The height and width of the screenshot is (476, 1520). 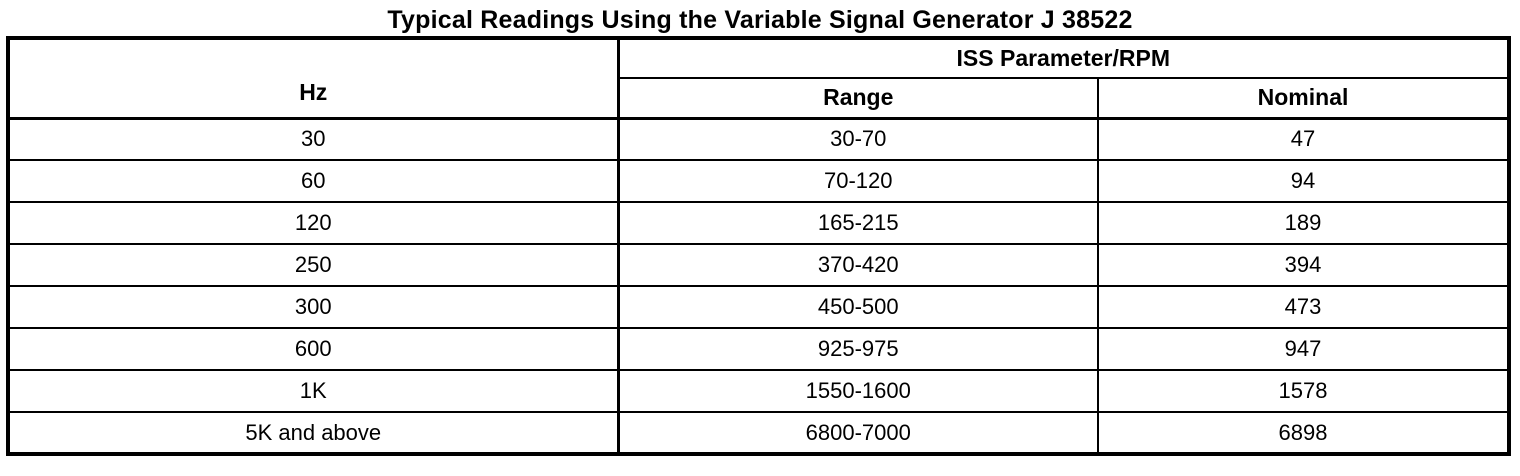 I want to click on cell-nominal: 189, so click(x=1303, y=223).